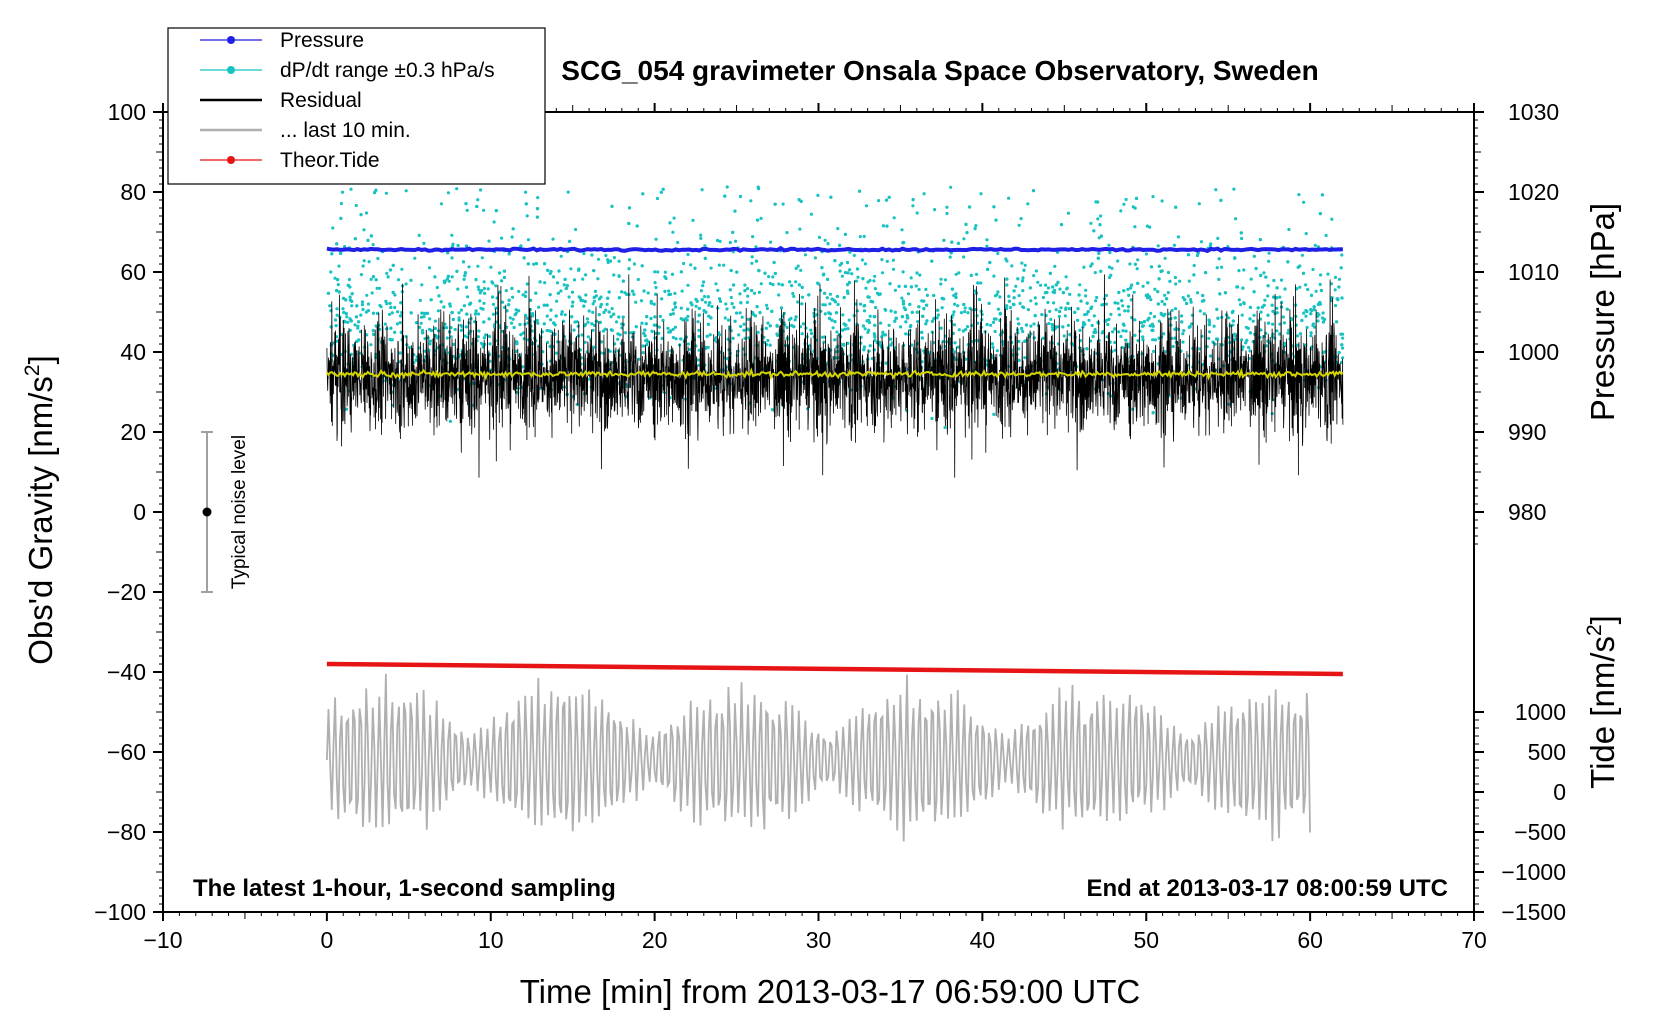  What do you see at coordinates (40, 510) in the screenshot?
I see `y-axis-left-title: Obs'd Gravity [nm/s2]` at bounding box center [40, 510].